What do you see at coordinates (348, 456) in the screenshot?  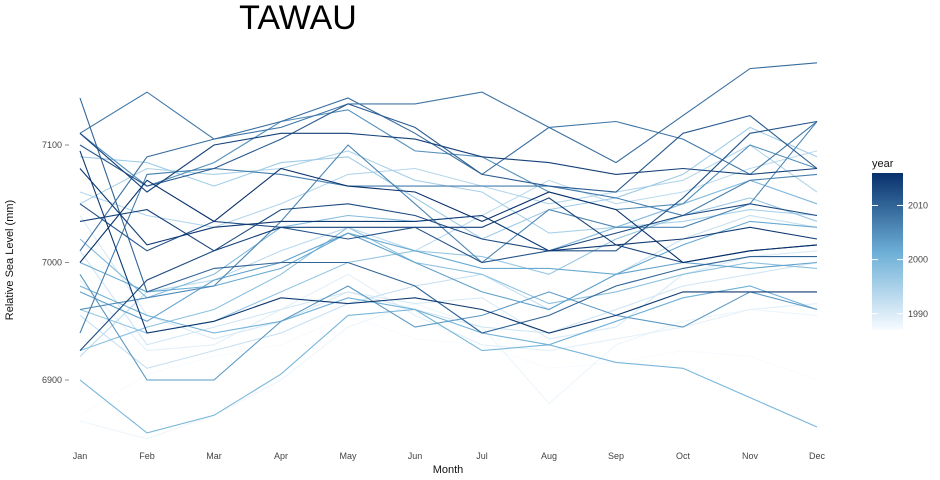 I see `x-tick-label: May` at bounding box center [348, 456].